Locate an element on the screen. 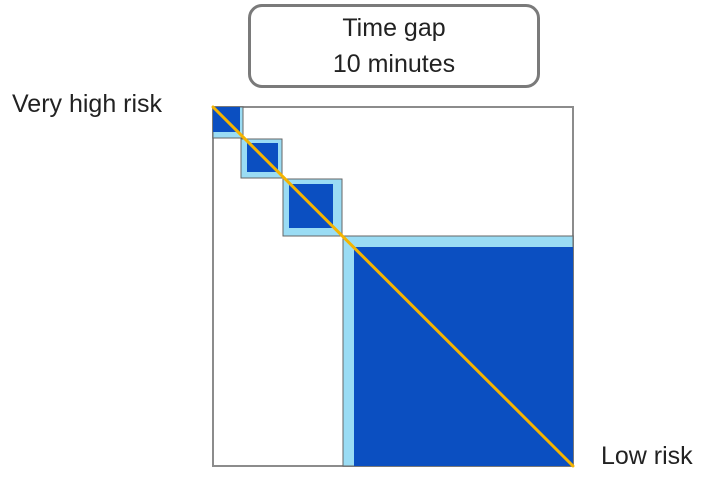 The height and width of the screenshot is (480, 717). very-high-risk-label: Very high risk is located at coordinates (87, 104).